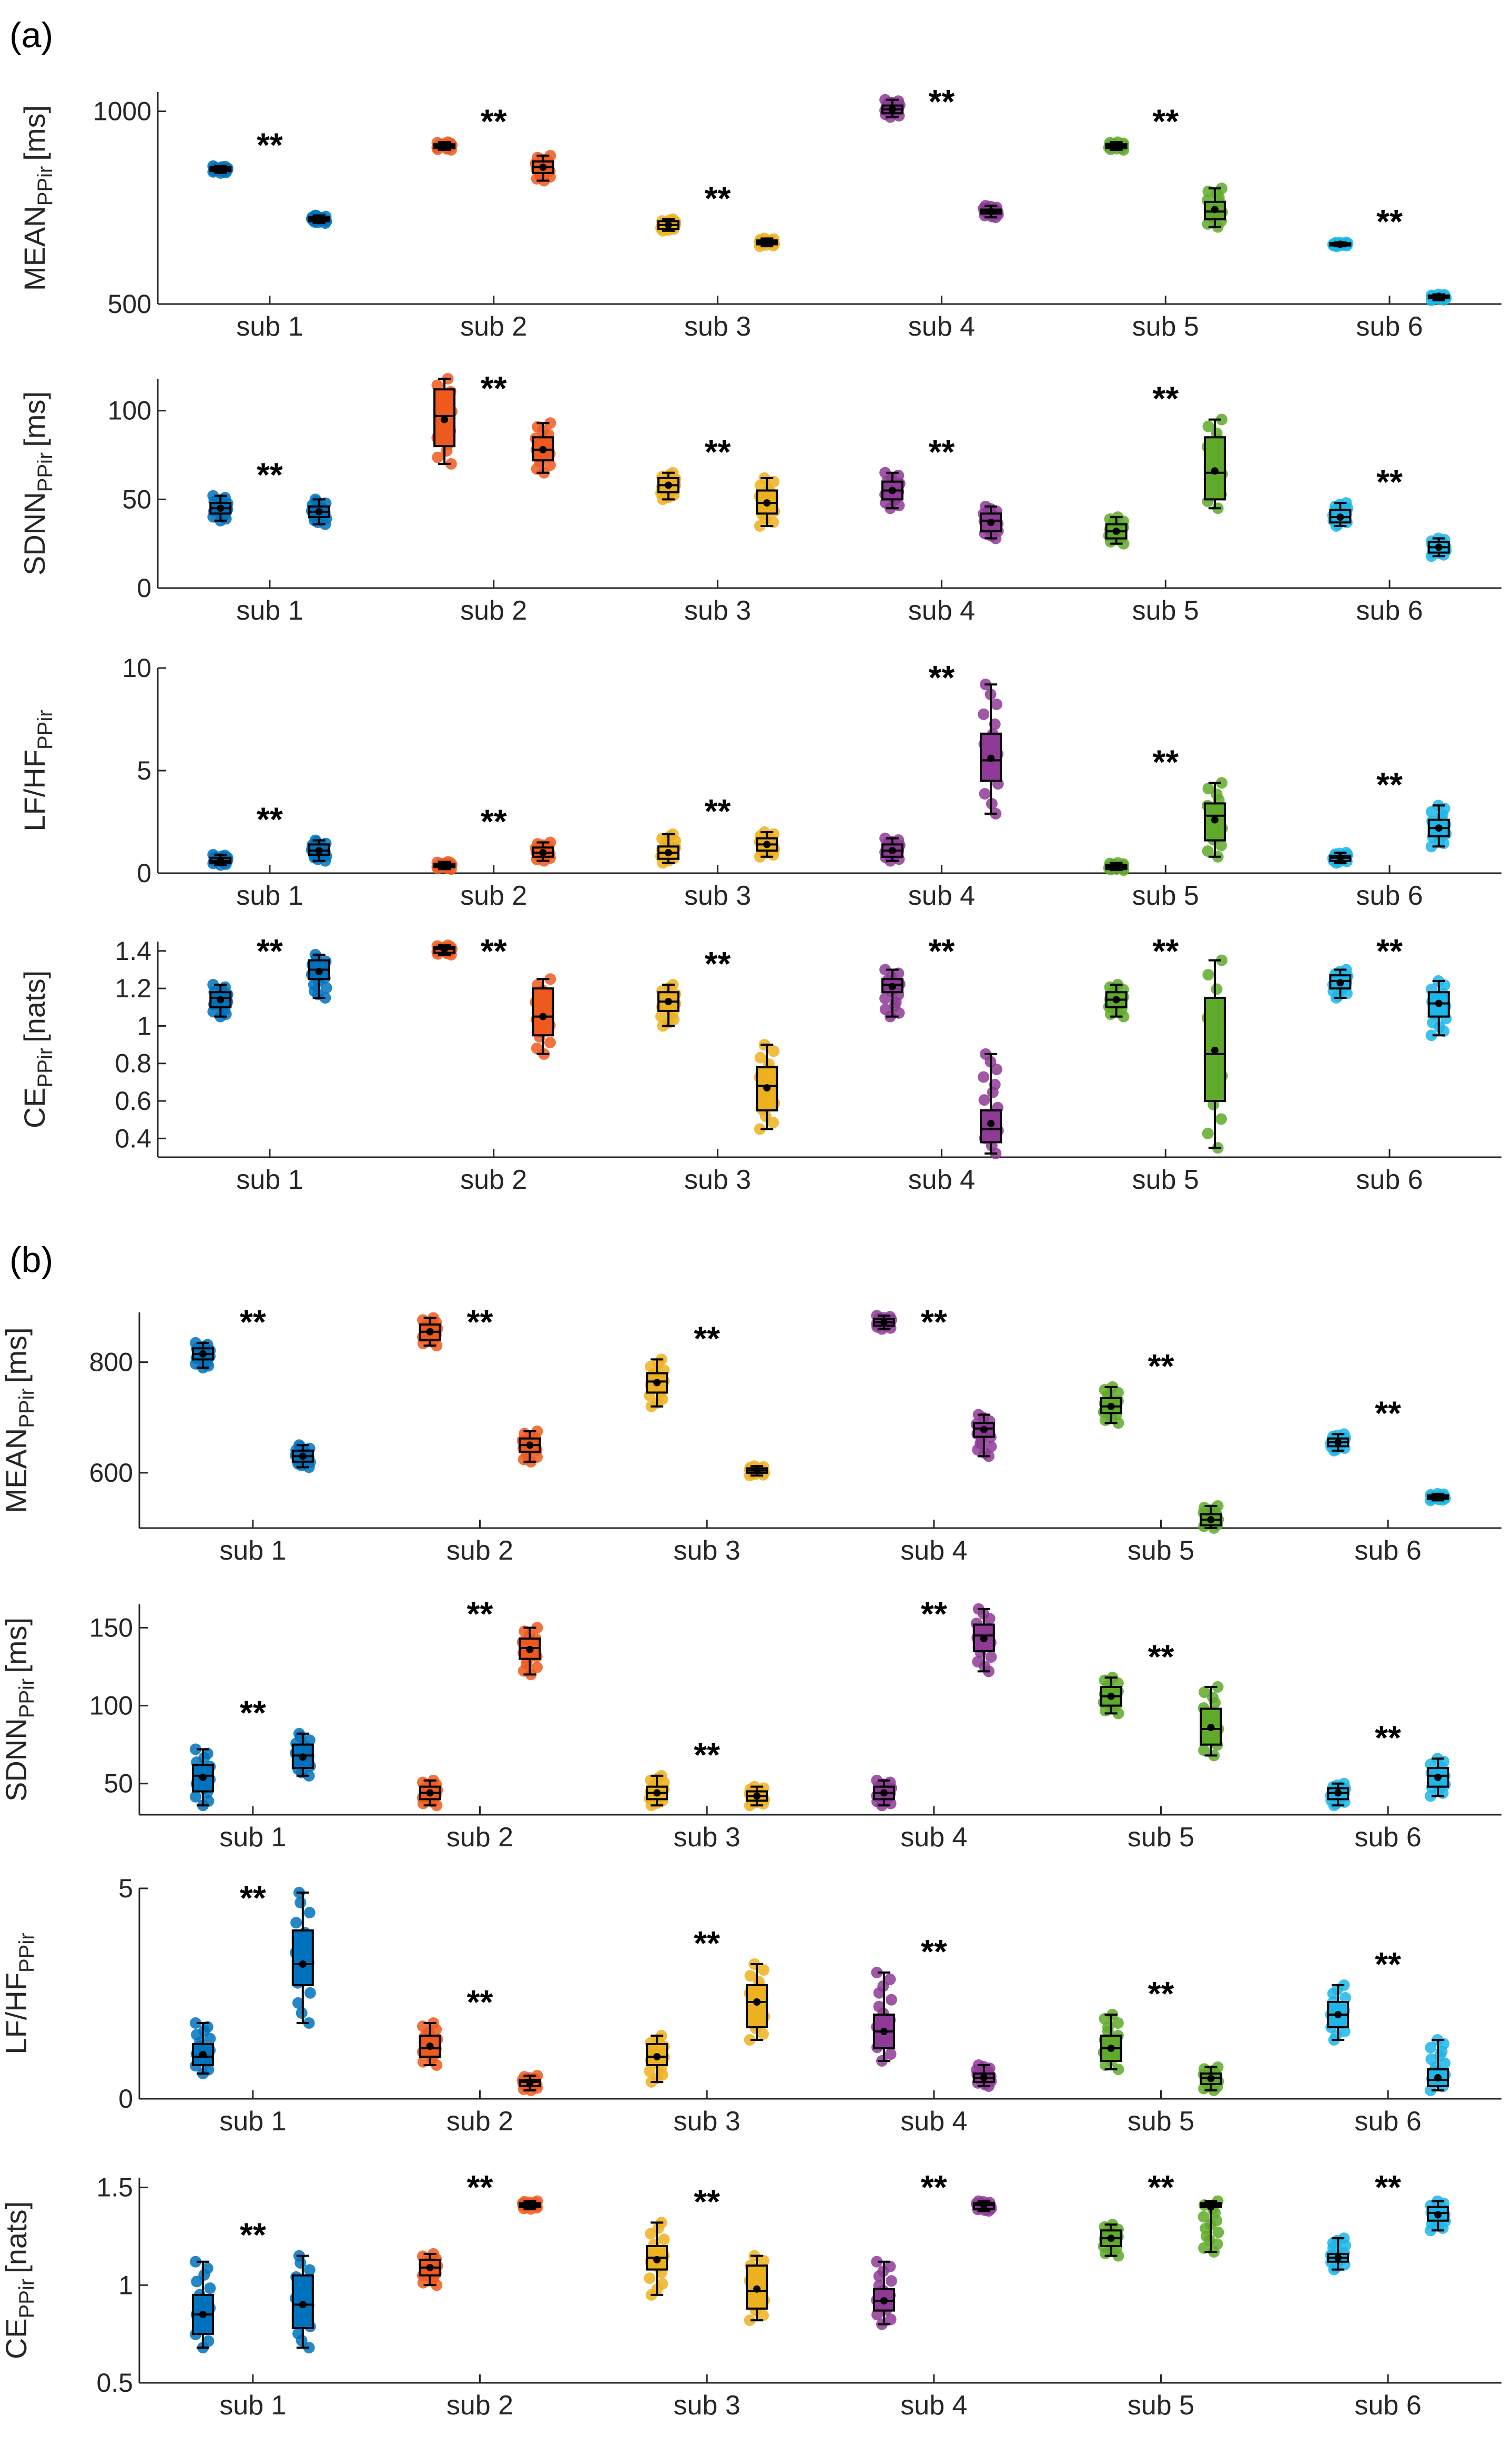  I want to click on y-axis-label: SDNNPPir [ms], so click(37, 483).